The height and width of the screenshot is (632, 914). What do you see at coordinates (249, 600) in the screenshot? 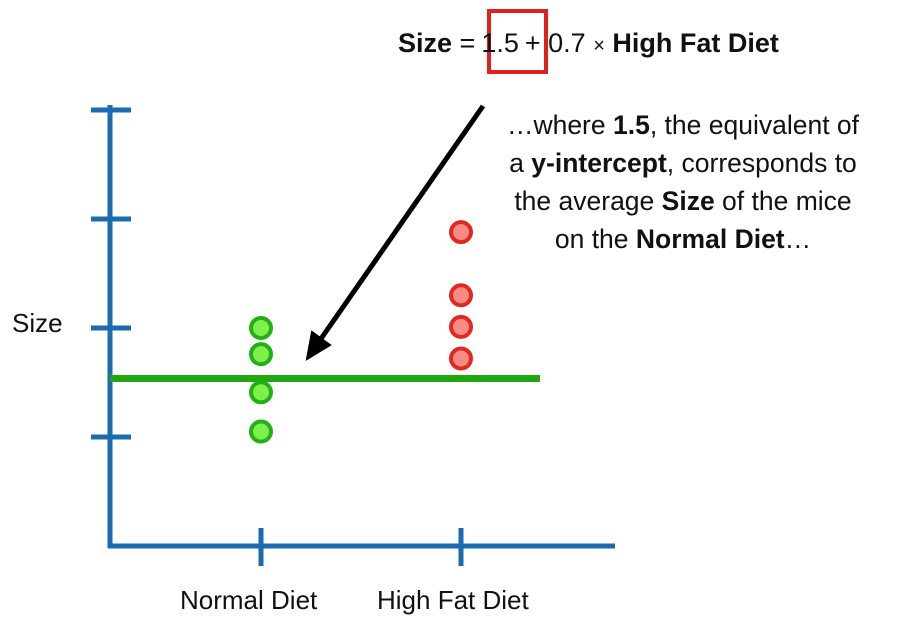
I see `x-tick-label-normal-diet: Normal Diet` at bounding box center [249, 600].